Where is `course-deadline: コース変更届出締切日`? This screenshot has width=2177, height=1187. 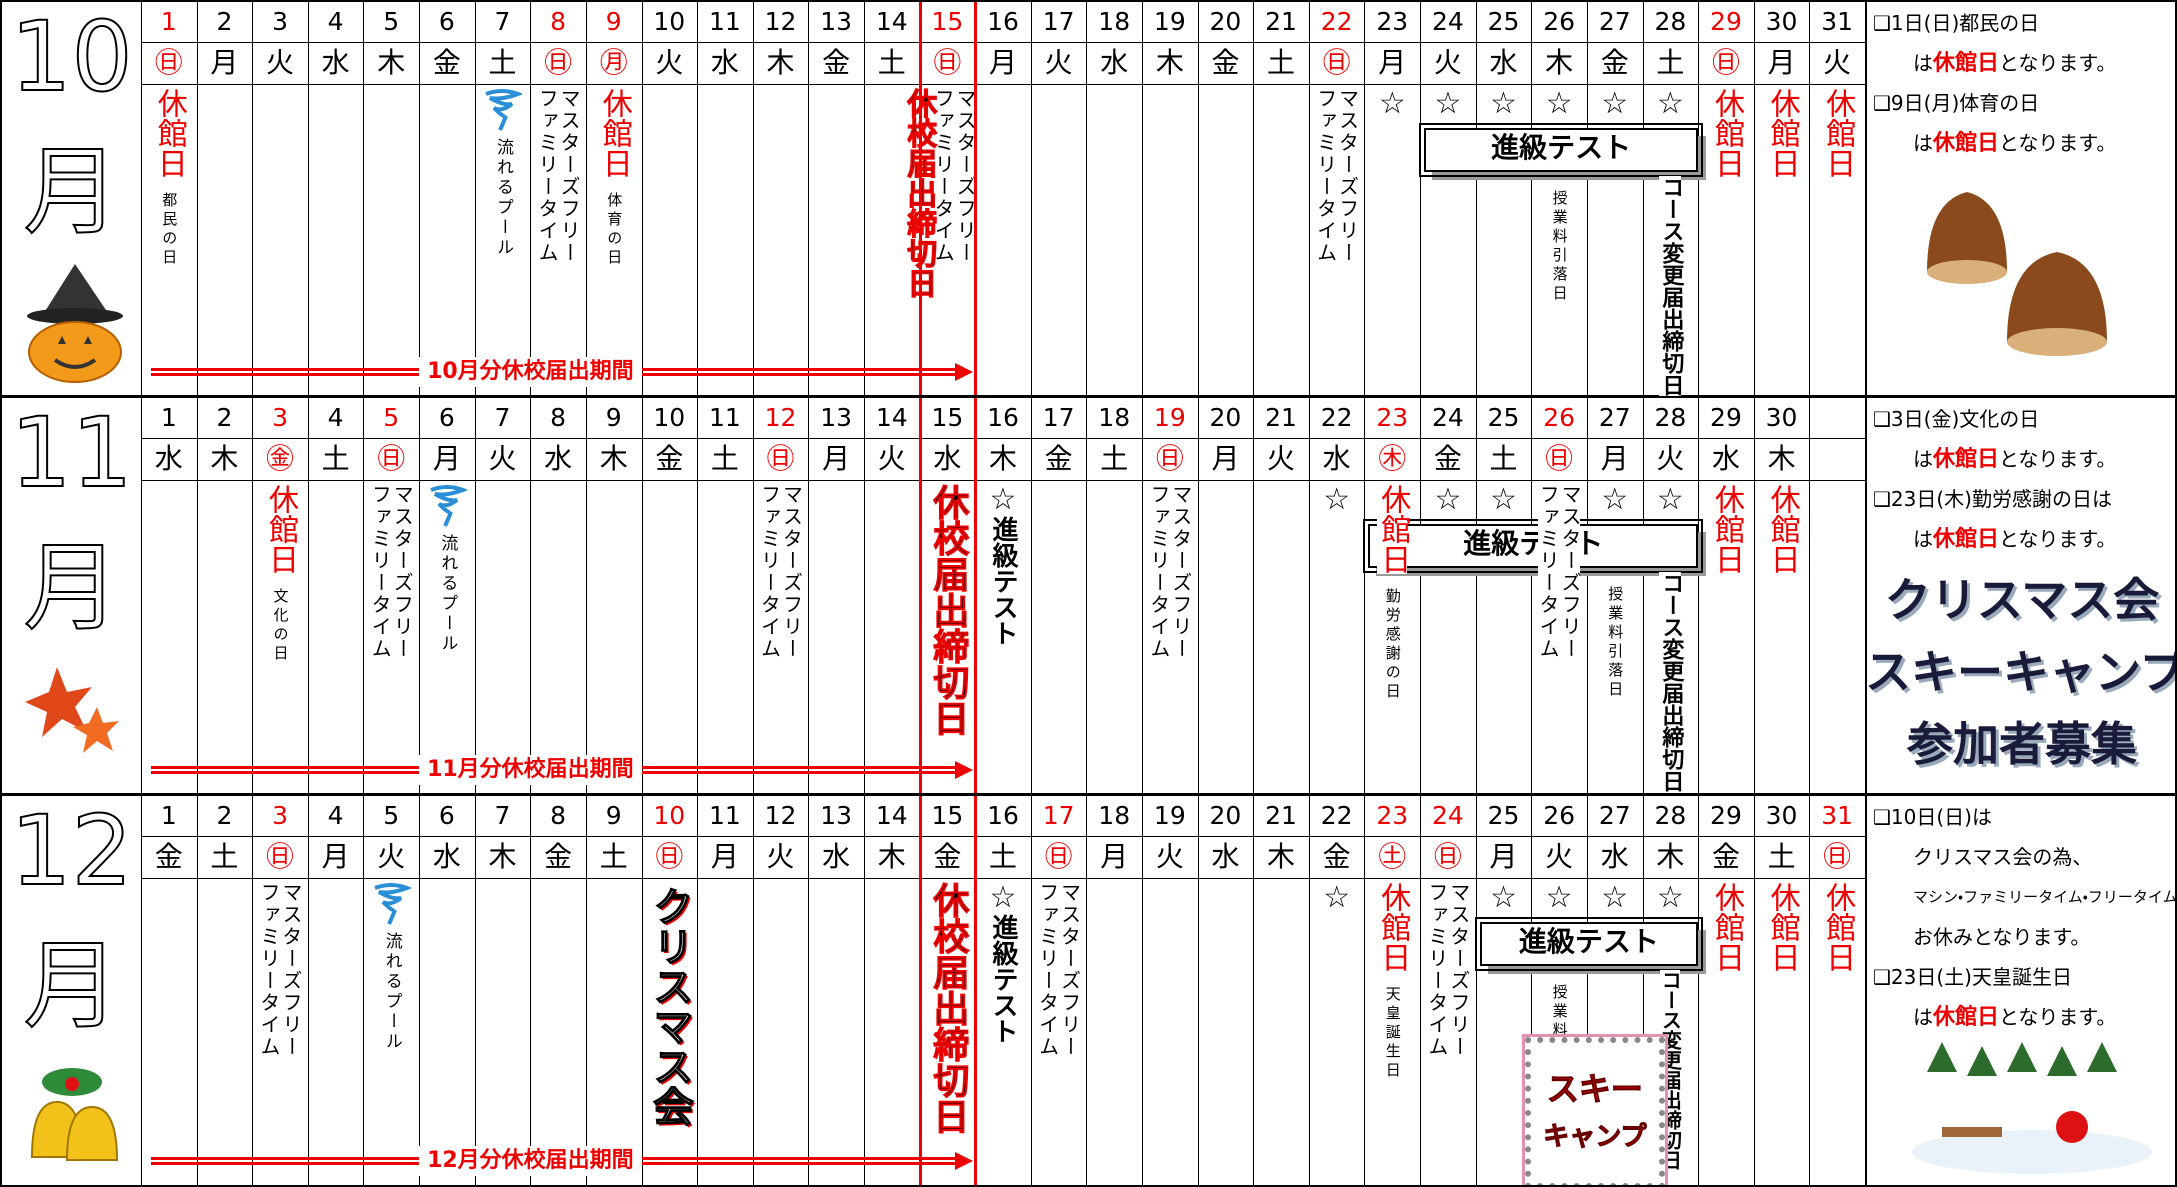
course-deadline: コース変更届出締切日 is located at coordinates (1671, 682).